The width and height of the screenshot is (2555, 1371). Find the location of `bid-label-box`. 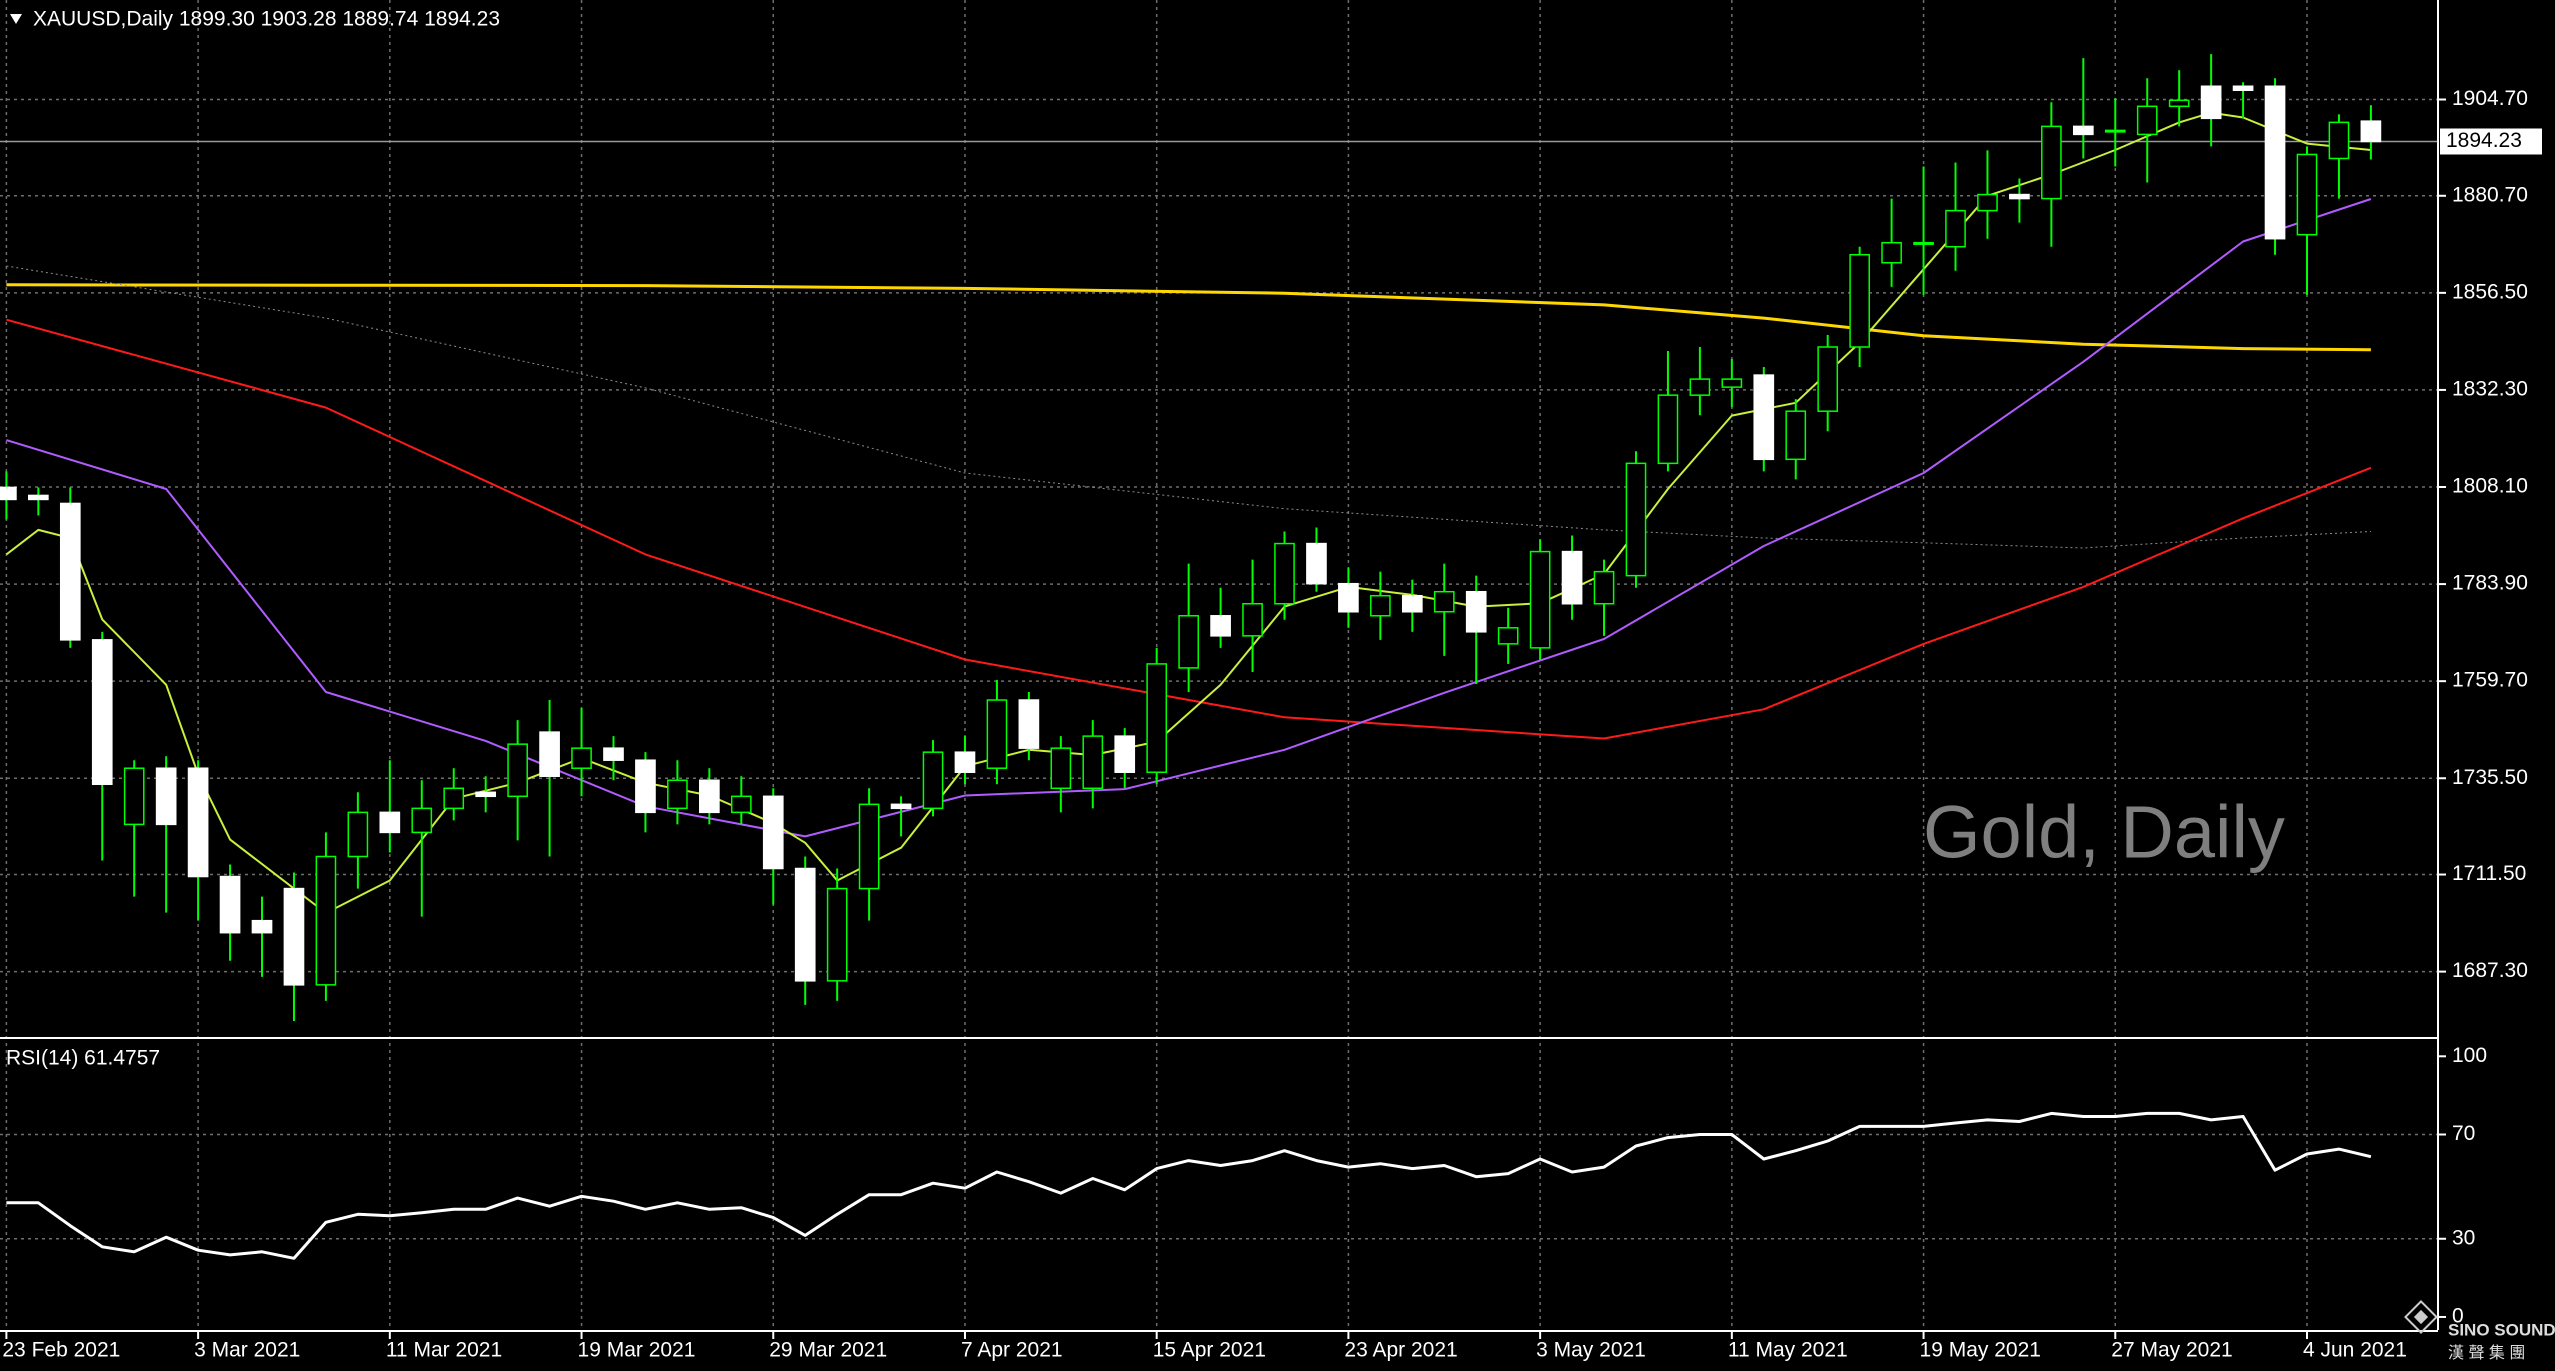

bid-label-box is located at coordinates (2491, 141).